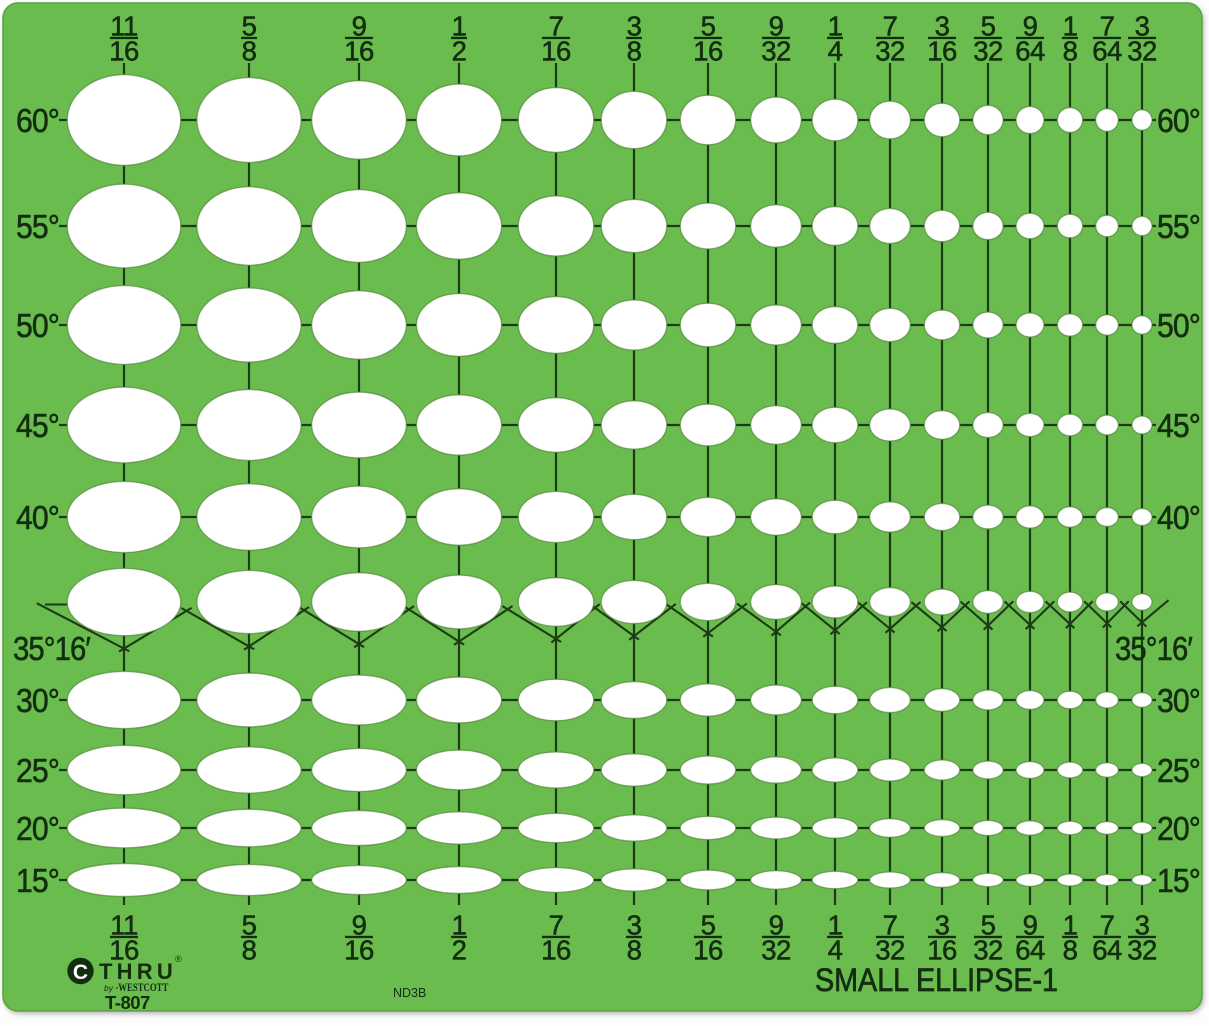 Image resolution: width=1209 pixels, height=1026 pixels. I want to click on svg-text: C, so click(80, 972).